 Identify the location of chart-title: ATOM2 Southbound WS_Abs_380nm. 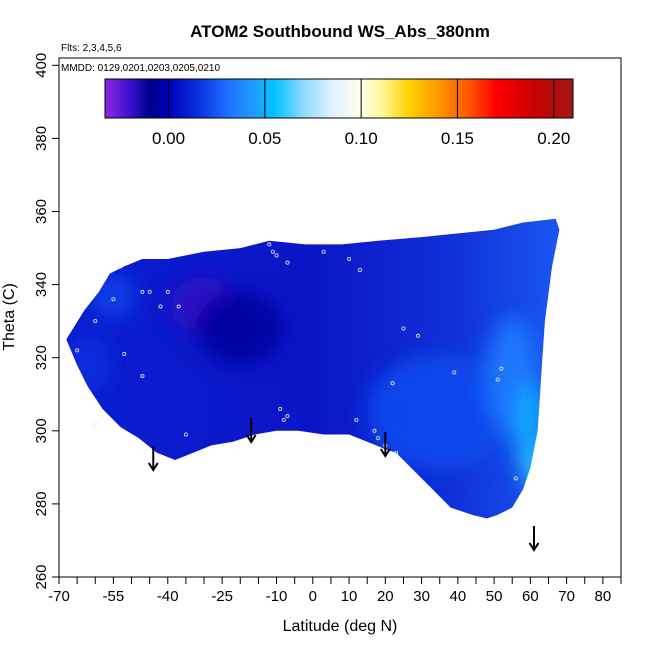
(340, 31).